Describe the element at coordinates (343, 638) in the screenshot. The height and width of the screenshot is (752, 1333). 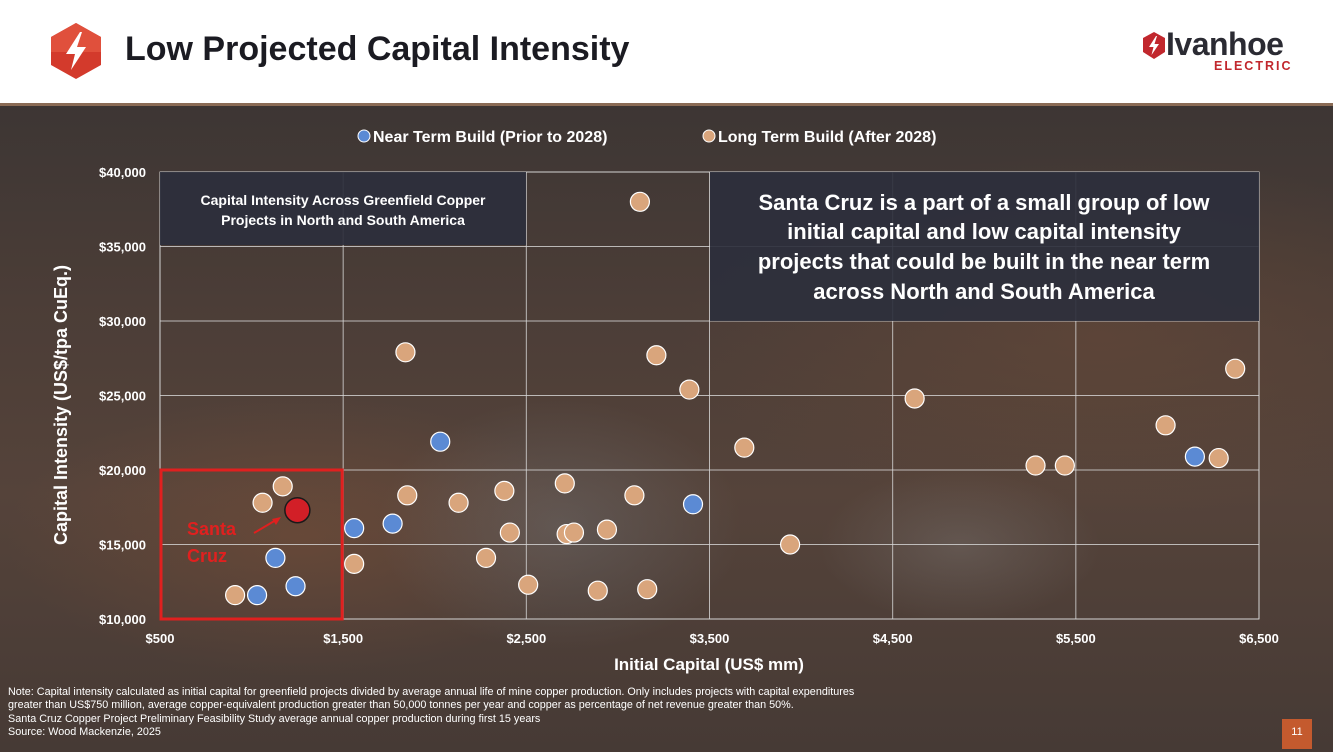
I see `x-tick-label: $1,500` at that location.